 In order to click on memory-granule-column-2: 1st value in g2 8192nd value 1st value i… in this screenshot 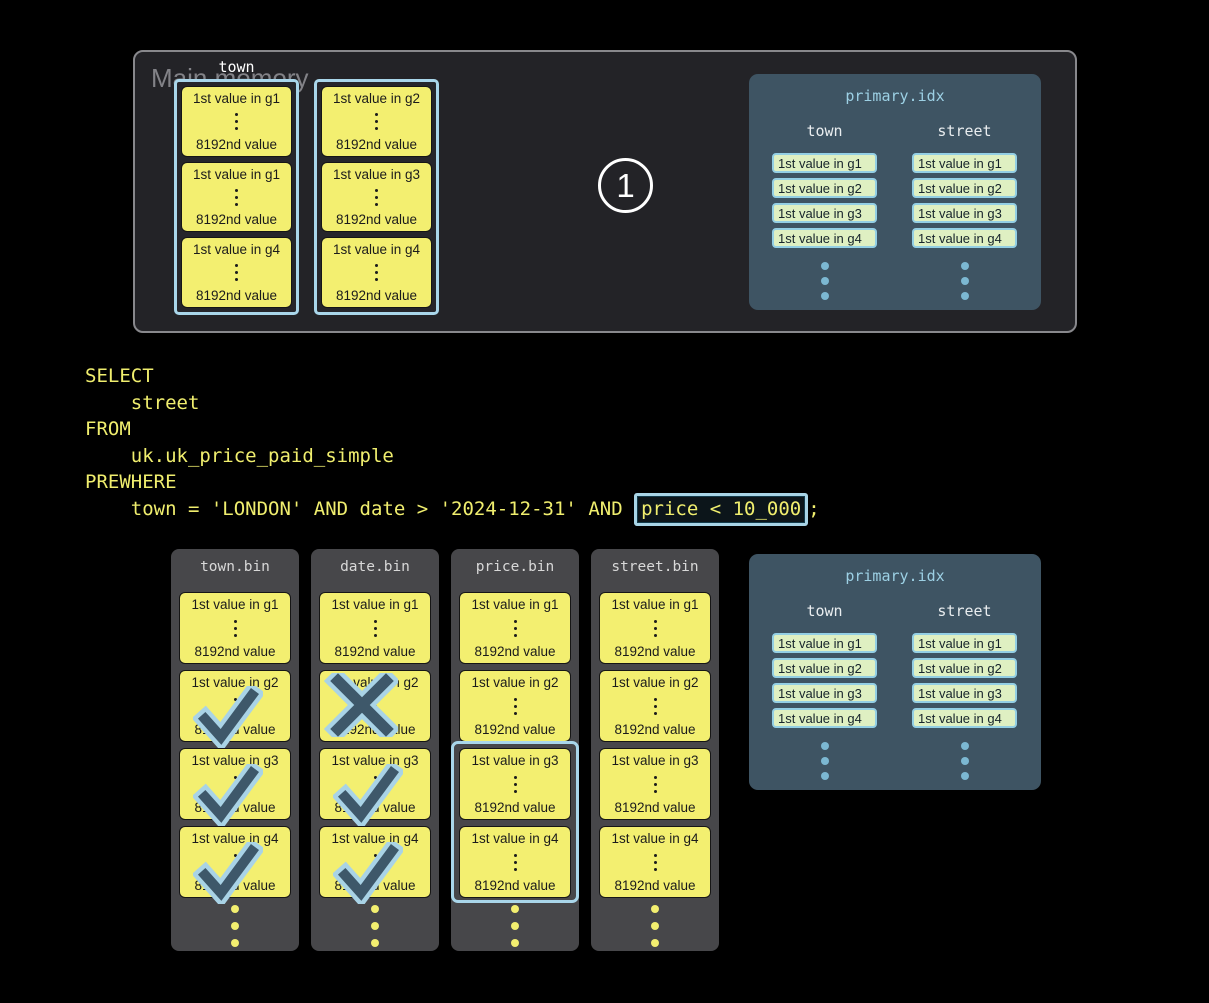, I will do `click(376, 197)`.